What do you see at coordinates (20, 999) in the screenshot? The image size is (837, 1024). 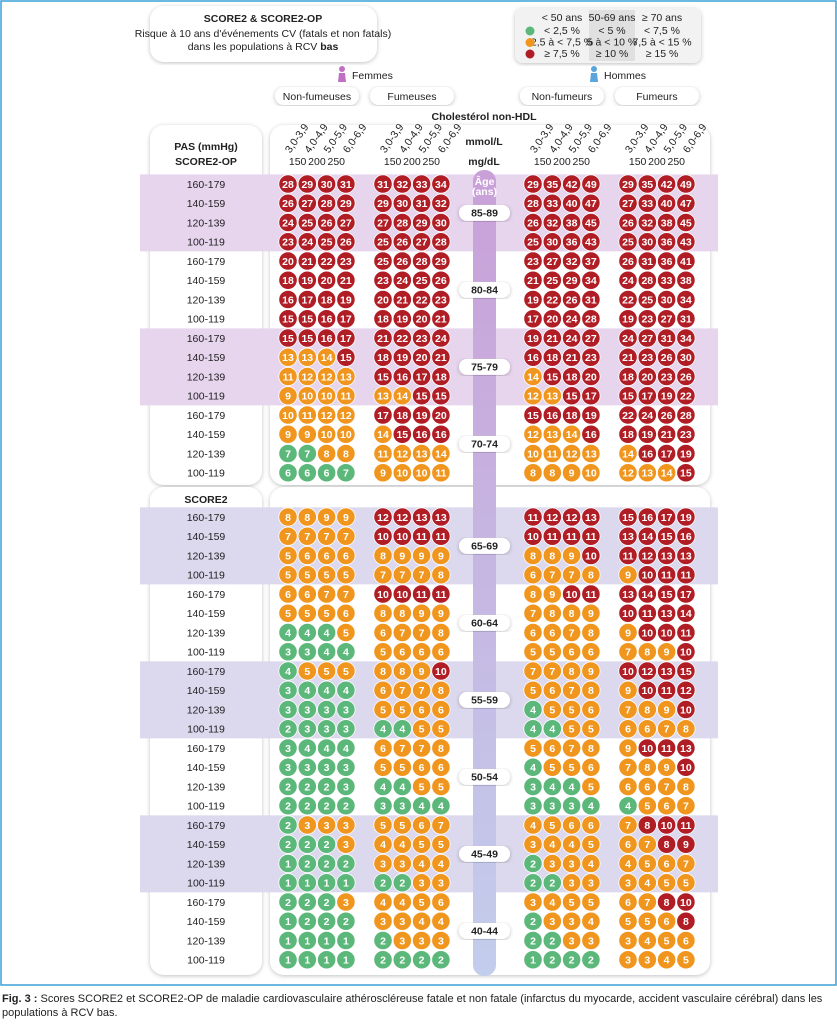 I see `caption-label: Fig. 3 :` at bounding box center [20, 999].